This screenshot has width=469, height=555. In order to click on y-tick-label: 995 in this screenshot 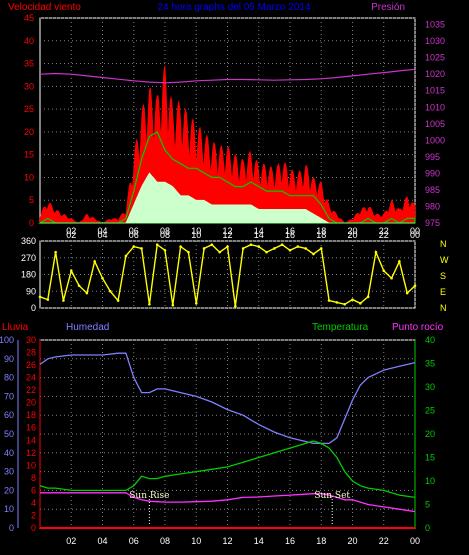, I will do `click(432, 157)`.